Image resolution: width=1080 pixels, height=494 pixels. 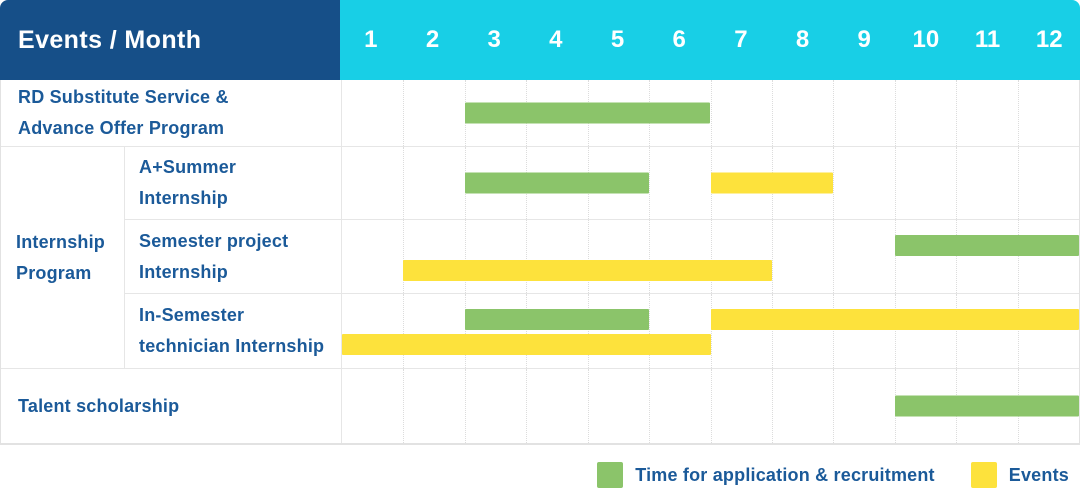 I want to click on month-label: 4, so click(x=556, y=39).